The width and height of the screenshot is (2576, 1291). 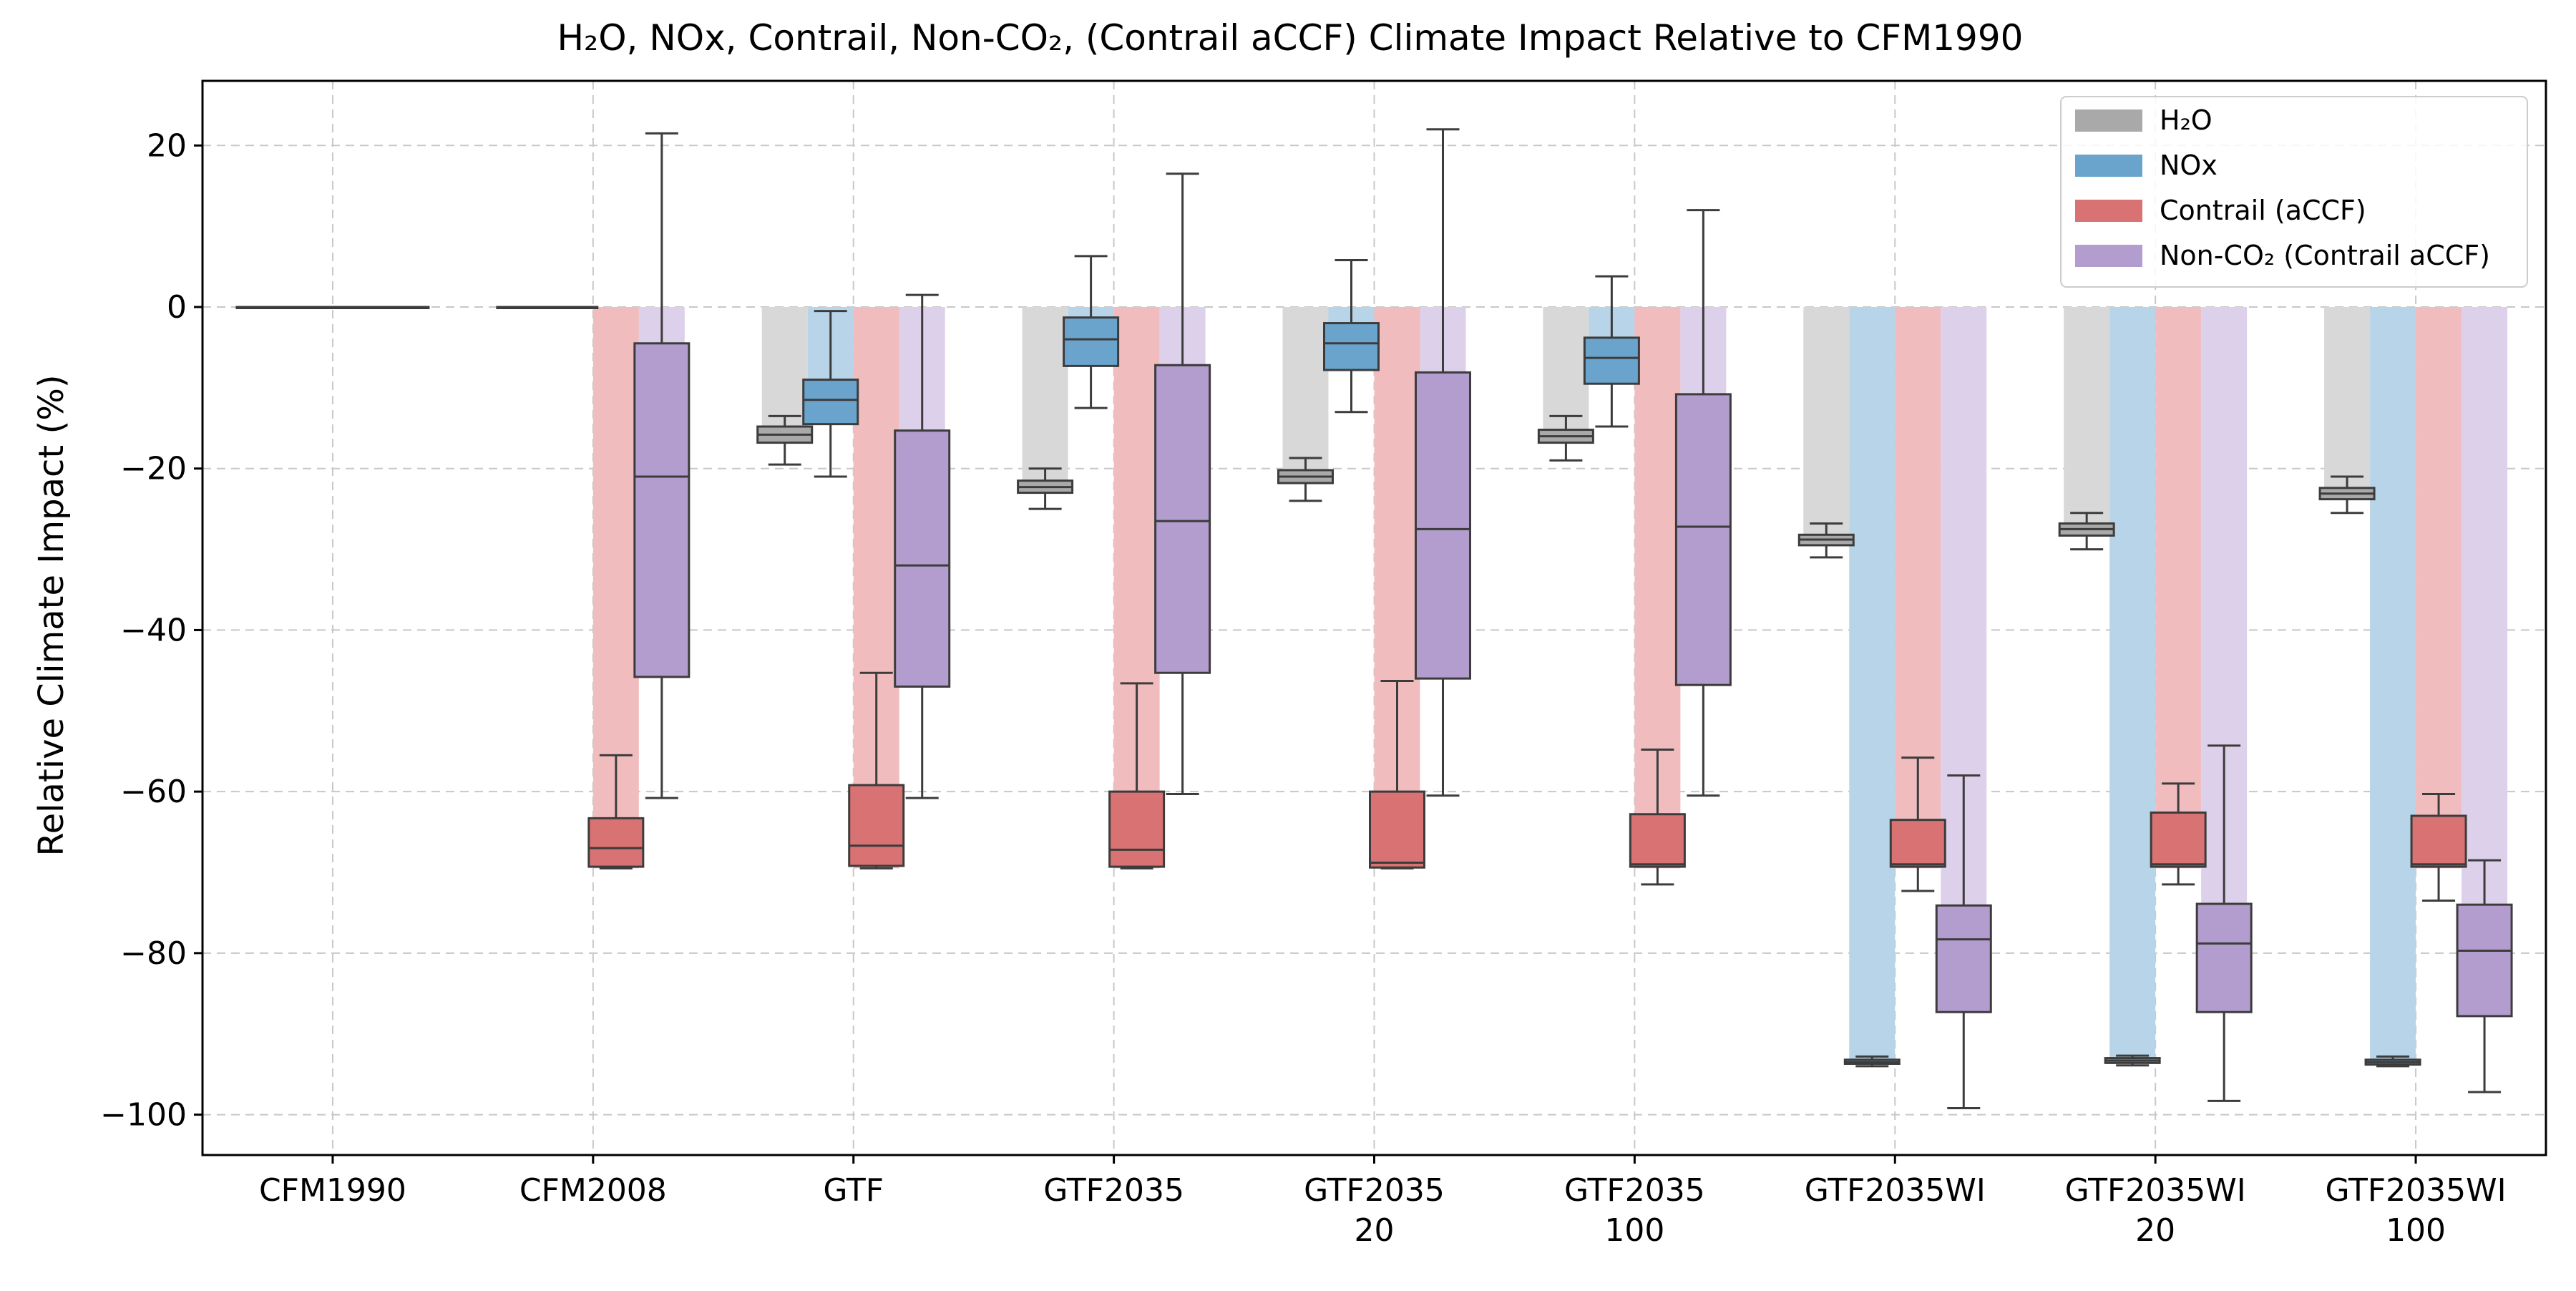 I want to click on y-tick-label: 0, so click(x=177, y=307).